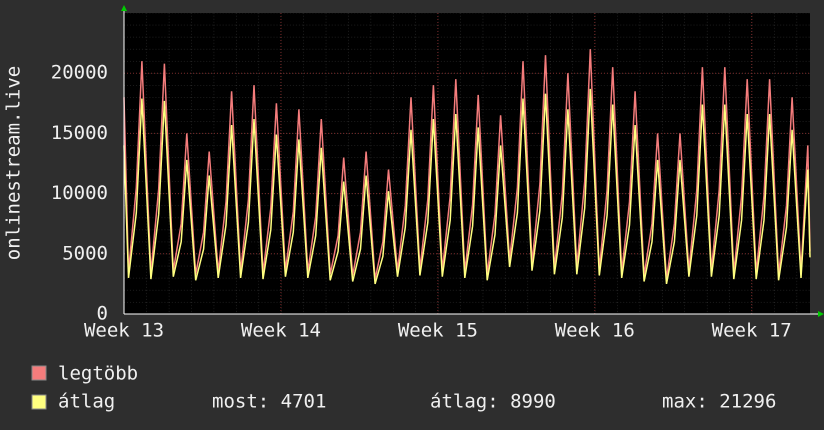  What do you see at coordinates (79, 193) in the screenshot?
I see `y-tick-label: 10000` at bounding box center [79, 193].